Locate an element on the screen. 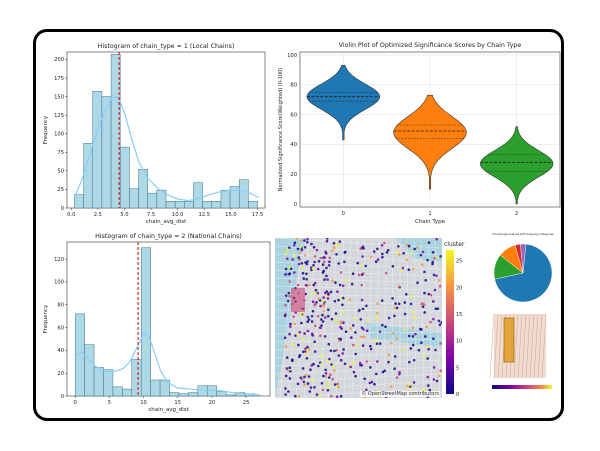 This screenshot has height=451, width=600. kde-line is located at coordinates (166, 148).